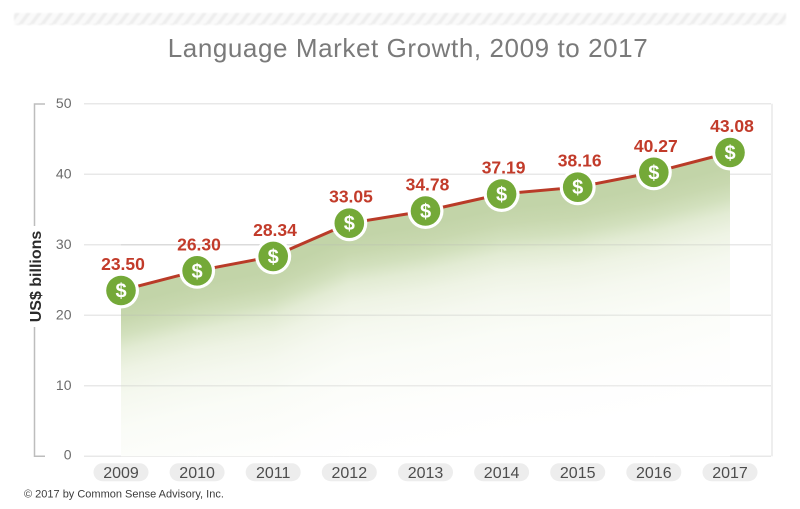 The height and width of the screenshot is (509, 800). Describe the element at coordinates (428, 185) in the screenshot. I see `svg-text: 34.78` at that location.